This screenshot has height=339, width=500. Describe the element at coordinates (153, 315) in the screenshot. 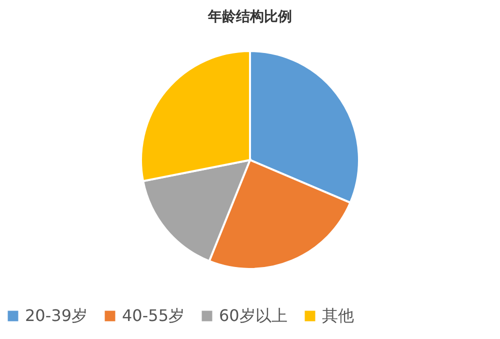

I see `legend-label: 40-55岁` at that location.